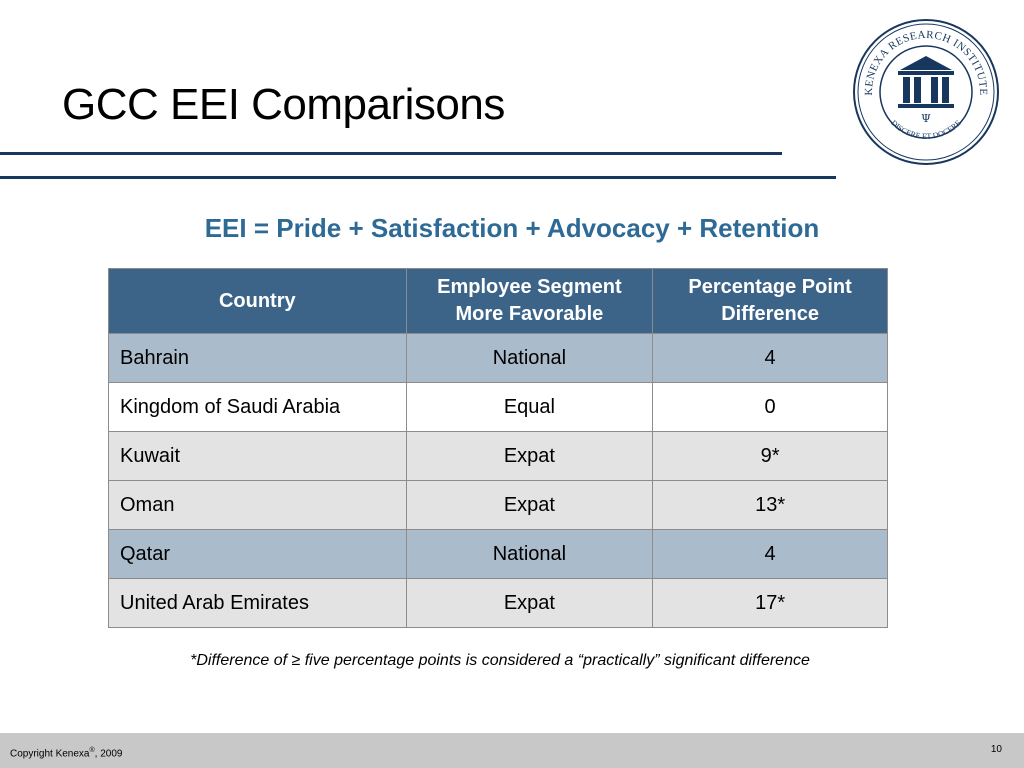 The height and width of the screenshot is (768, 1024). I want to click on registered-mark: ®, so click(92, 750).